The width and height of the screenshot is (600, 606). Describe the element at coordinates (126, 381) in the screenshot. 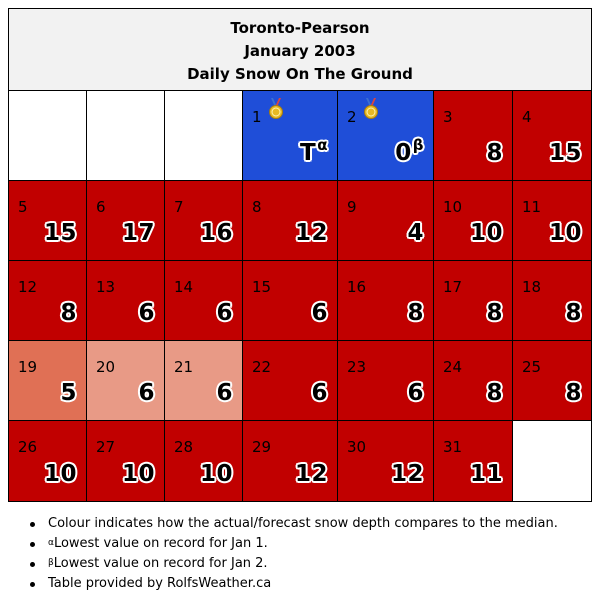

I see `day-cell: 20 6` at that location.